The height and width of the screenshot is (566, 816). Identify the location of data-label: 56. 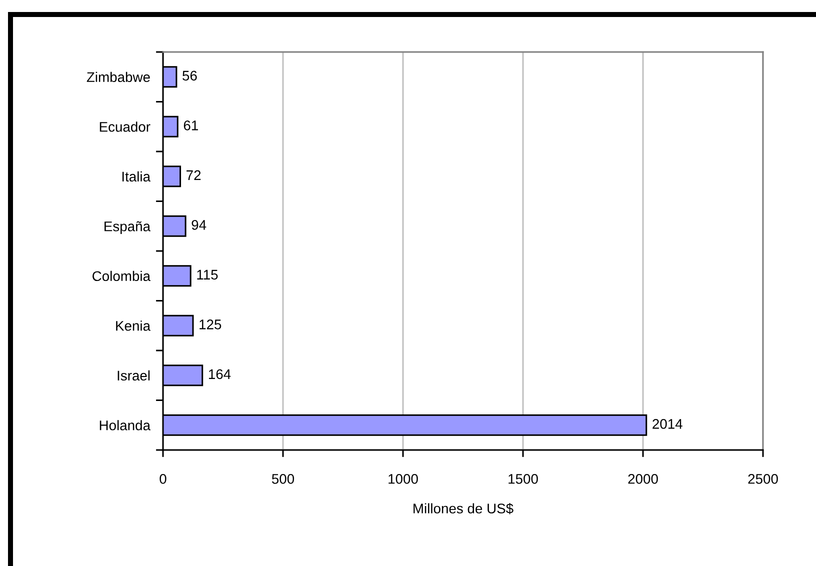
(189, 75).